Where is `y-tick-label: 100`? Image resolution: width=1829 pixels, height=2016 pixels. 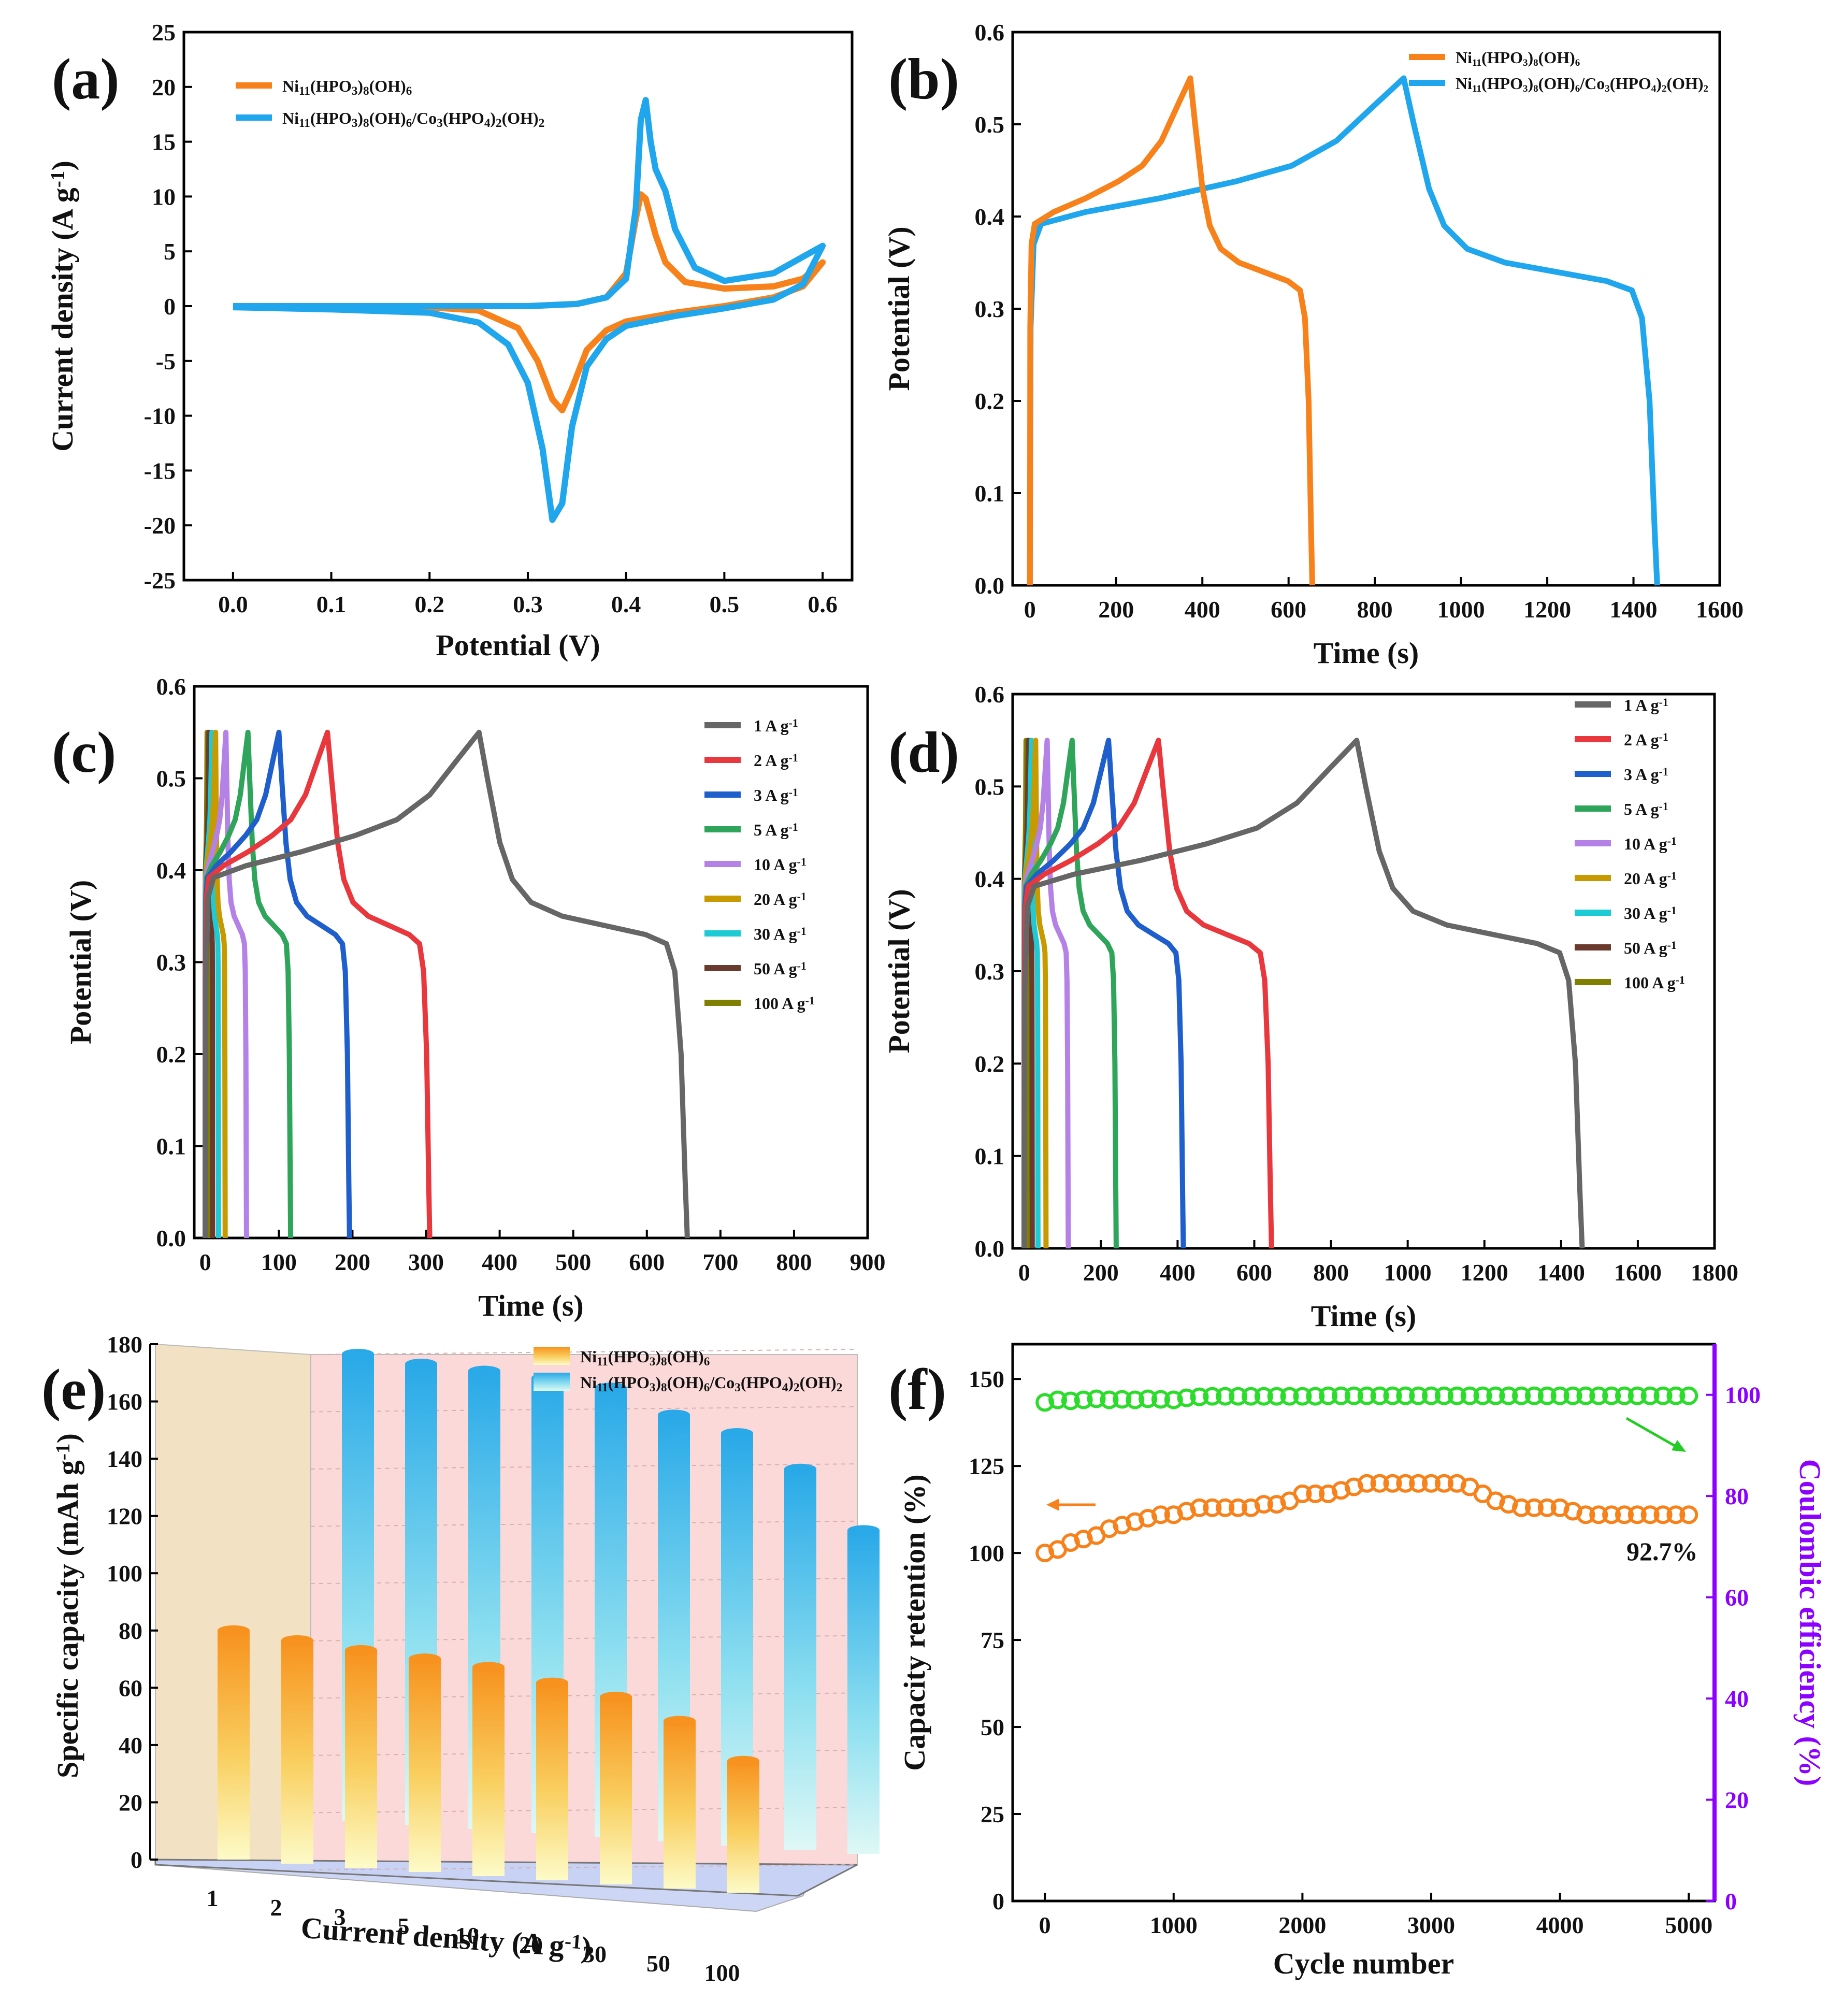 y-tick-label: 100 is located at coordinates (124, 1573).